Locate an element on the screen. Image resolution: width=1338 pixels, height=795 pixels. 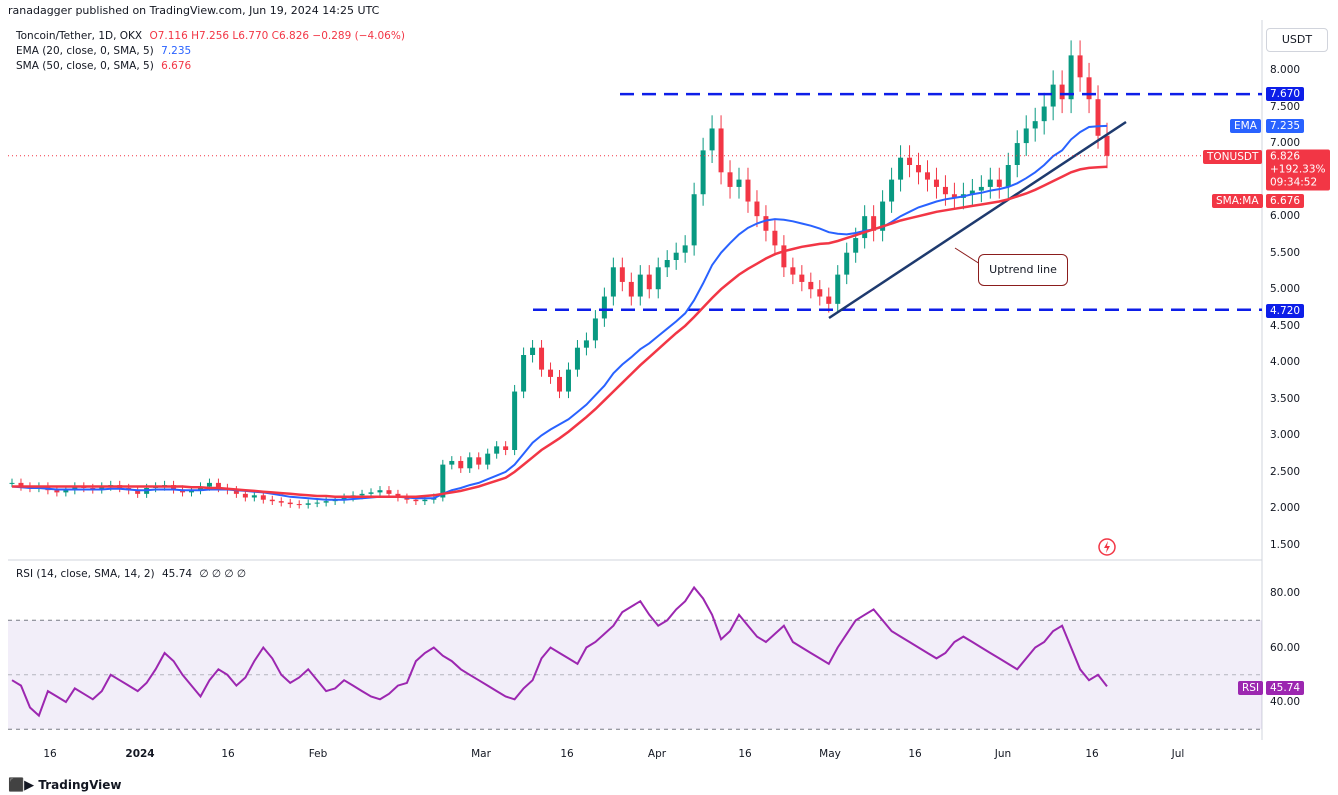
symbol-name: Toncoin/Tether, 1D, OKX is located at coordinates (79, 36).